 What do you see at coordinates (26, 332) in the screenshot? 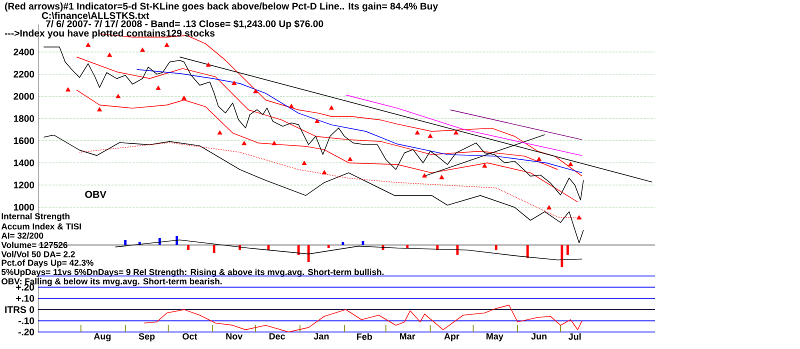
I see `y-tick-label: -.20` at bounding box center [26, 332].